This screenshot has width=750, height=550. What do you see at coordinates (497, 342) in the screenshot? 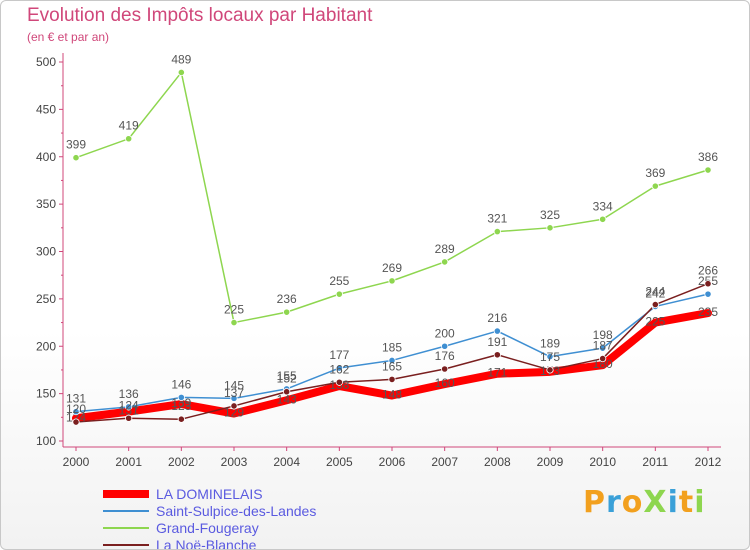
I see `data-label: 191` at bounding box center [497, 342].